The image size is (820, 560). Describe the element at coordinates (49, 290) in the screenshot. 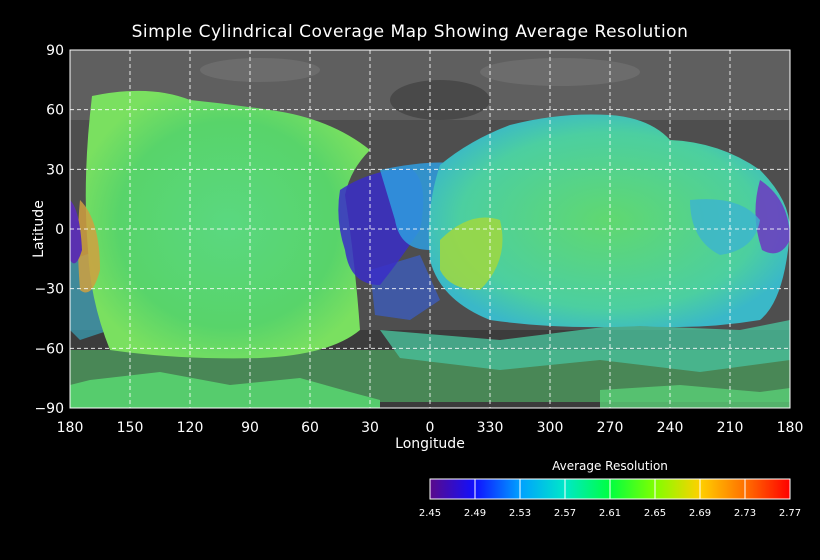

I see `y-tick-label: −30` at that location.